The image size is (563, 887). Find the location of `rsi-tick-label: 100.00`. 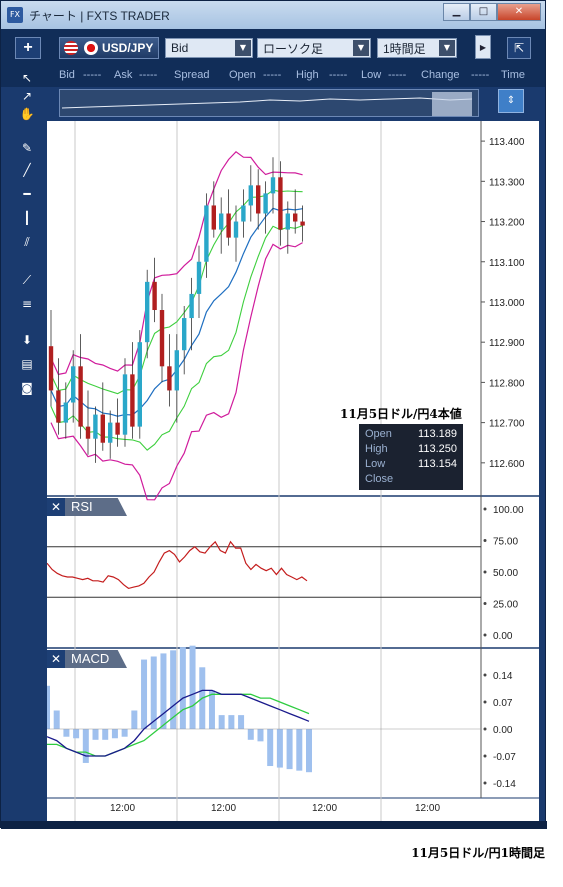

rsi-tick-label: 100.00 is located at coordinates (508, 510).